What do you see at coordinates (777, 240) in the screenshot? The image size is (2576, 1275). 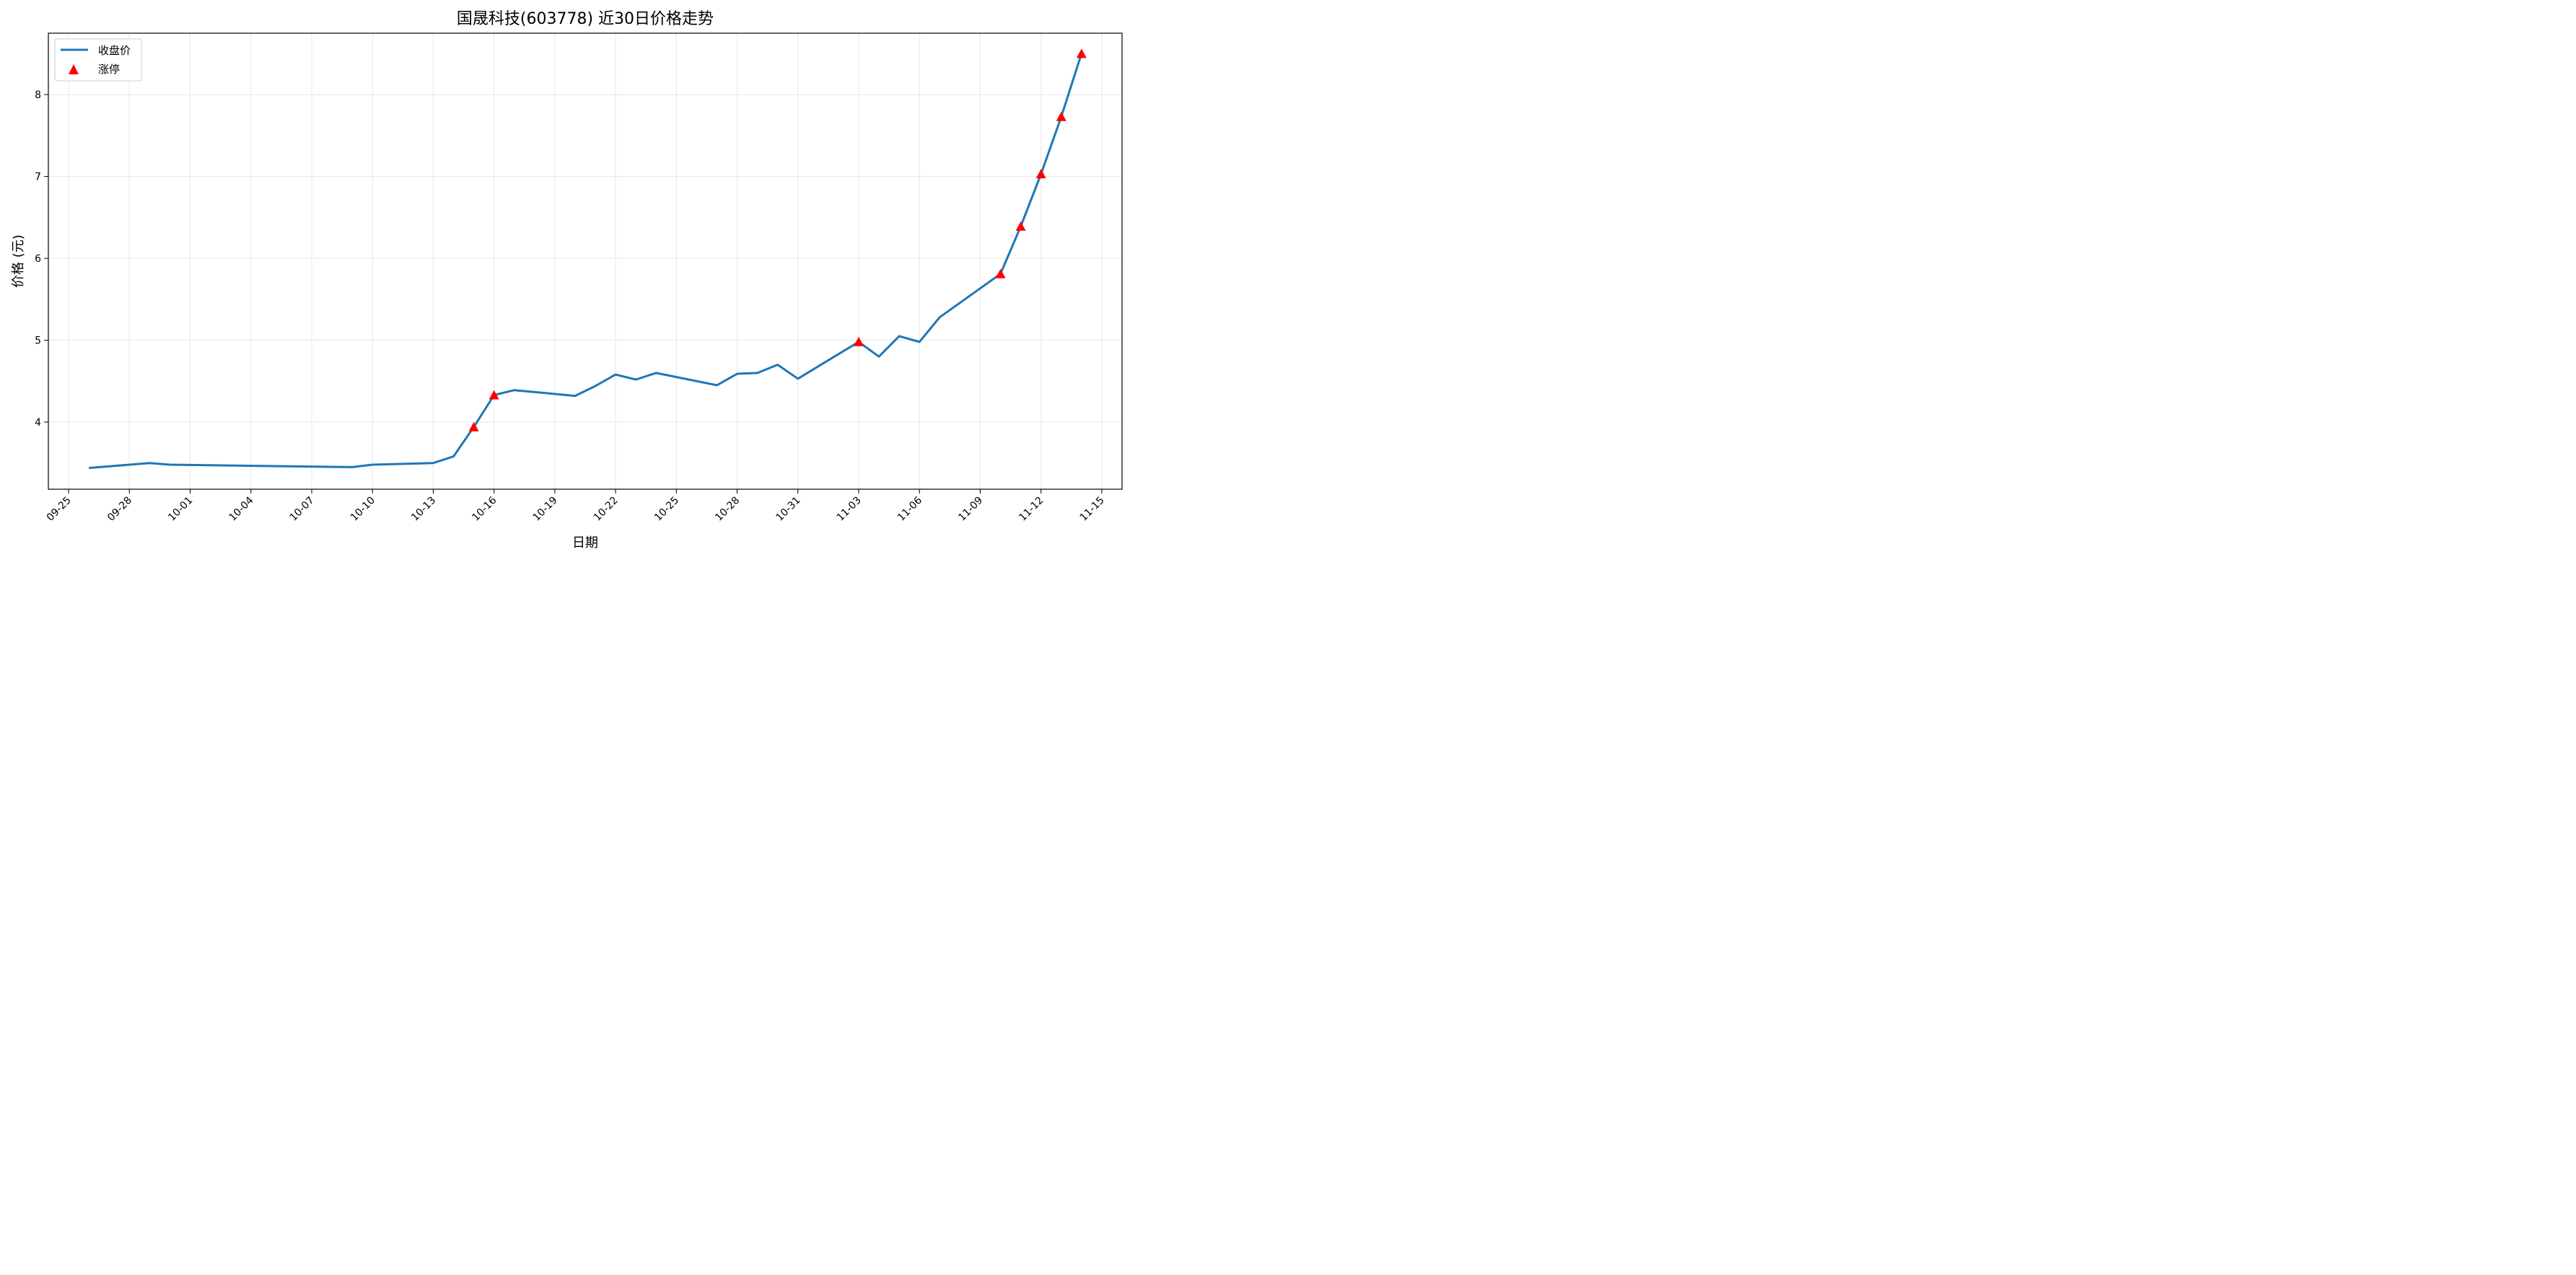 I see `limit-up-markers` at bounding box center [777, 240].